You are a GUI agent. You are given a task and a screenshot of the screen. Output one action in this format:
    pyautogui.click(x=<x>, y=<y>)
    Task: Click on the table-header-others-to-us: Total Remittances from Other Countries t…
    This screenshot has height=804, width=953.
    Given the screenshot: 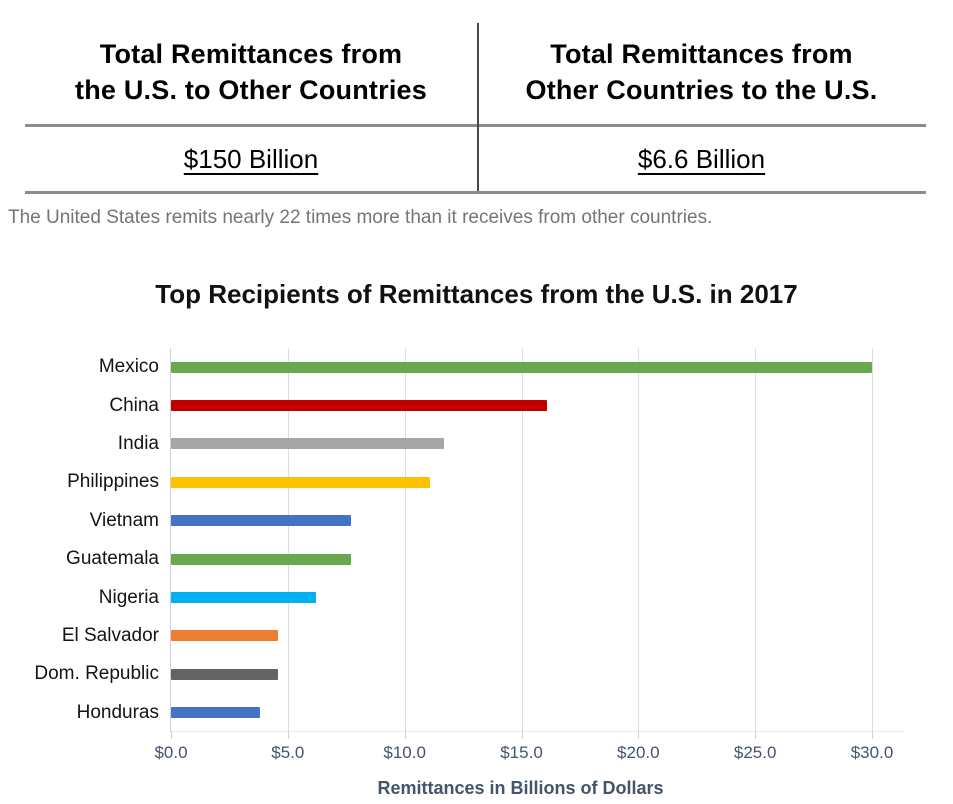 What is the action you would take?
    pyautogui.click(x=701, y=72)
    